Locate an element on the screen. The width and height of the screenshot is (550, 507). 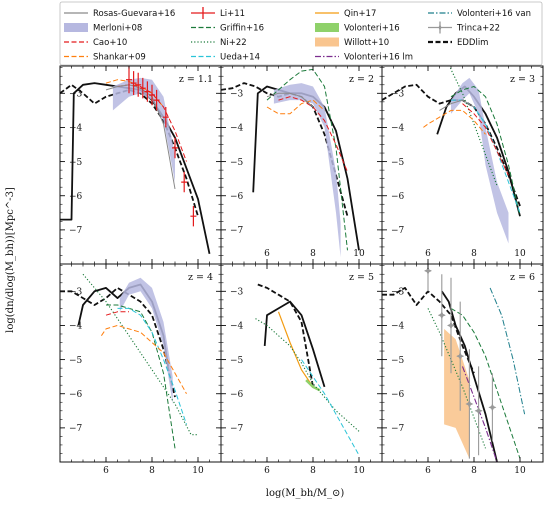
series-li-p1 is located at coordinates (161, 146).